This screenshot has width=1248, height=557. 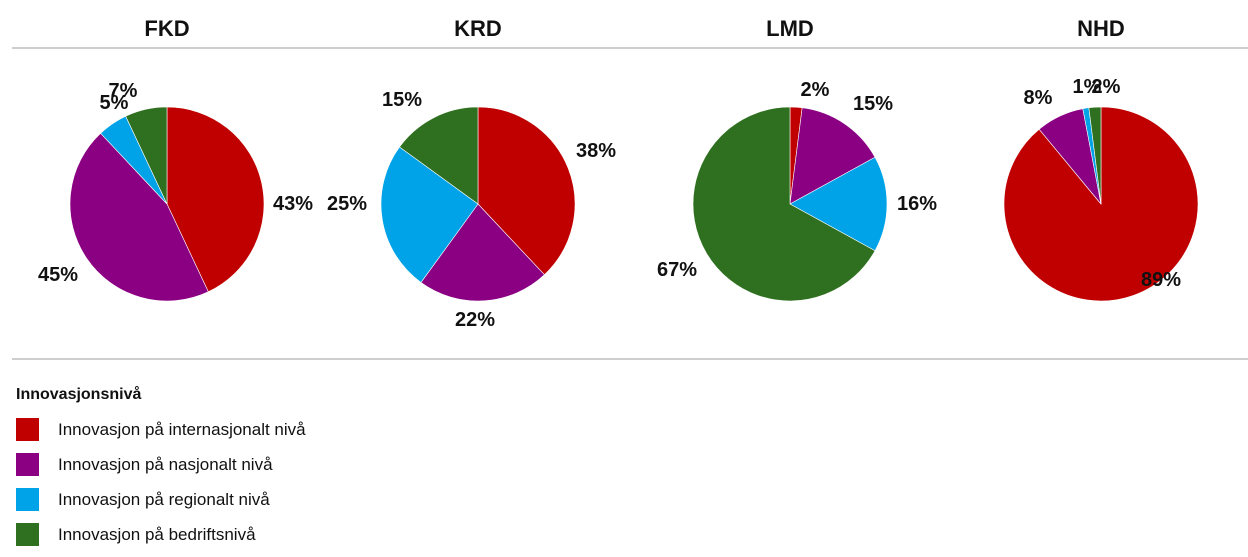 I want to click on pie-slice-fkd-internasjonalt, so click(x=215, y=199).